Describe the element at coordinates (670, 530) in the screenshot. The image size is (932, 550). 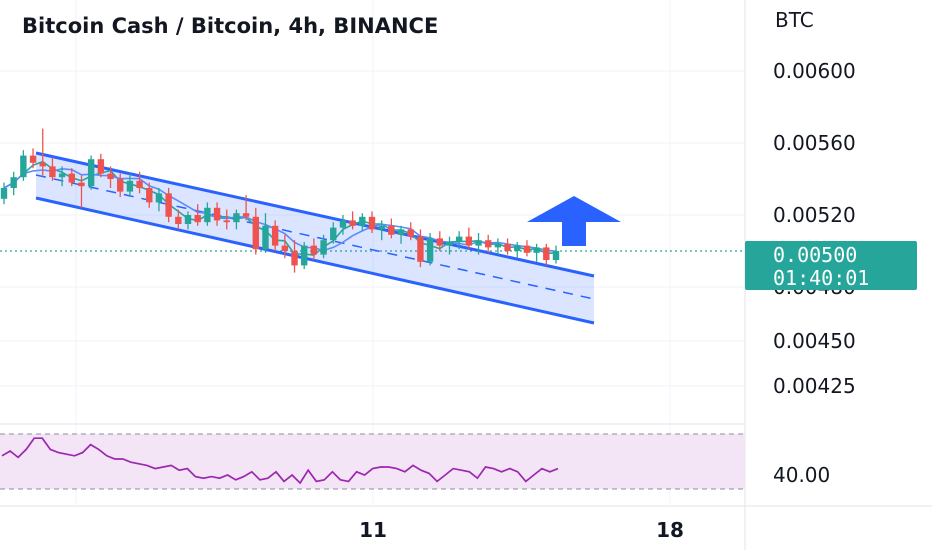
I see `time-tick-label: 18` at that location.